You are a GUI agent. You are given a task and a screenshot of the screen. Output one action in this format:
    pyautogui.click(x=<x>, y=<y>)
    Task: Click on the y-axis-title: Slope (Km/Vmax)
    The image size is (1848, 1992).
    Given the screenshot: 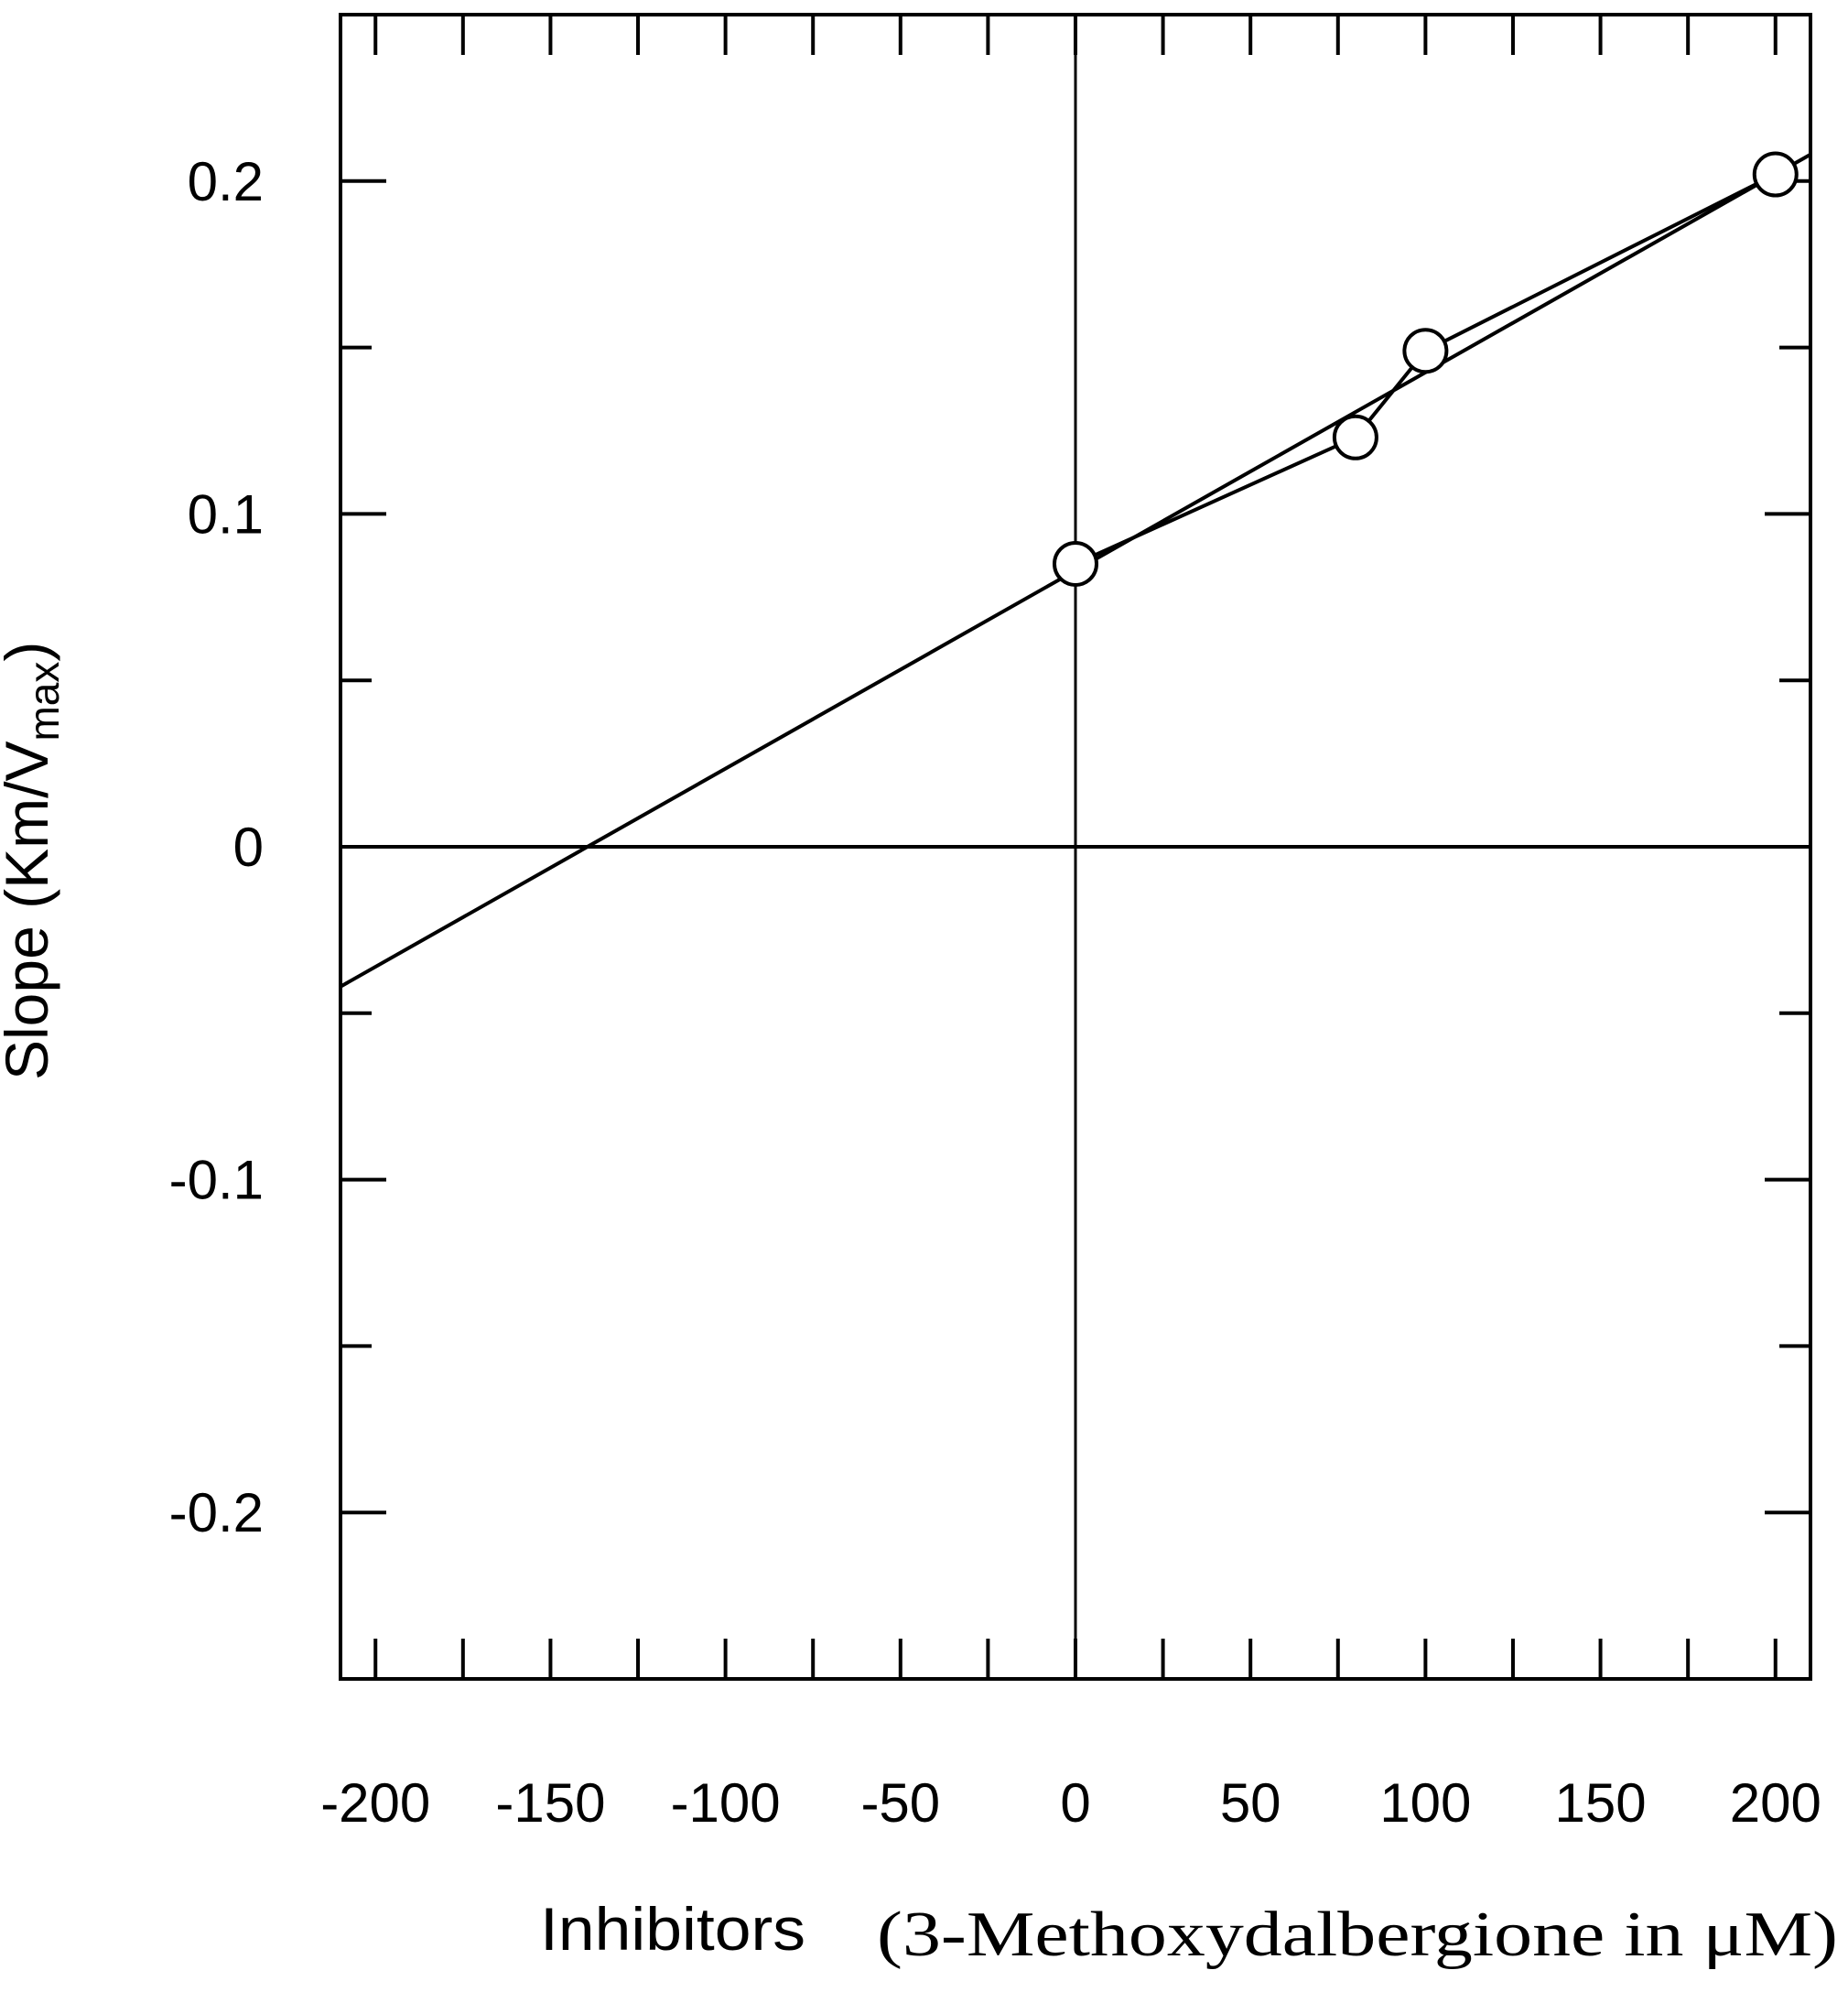 What is the action you would take?
    pyautogui.click(x=34, y=861)
    